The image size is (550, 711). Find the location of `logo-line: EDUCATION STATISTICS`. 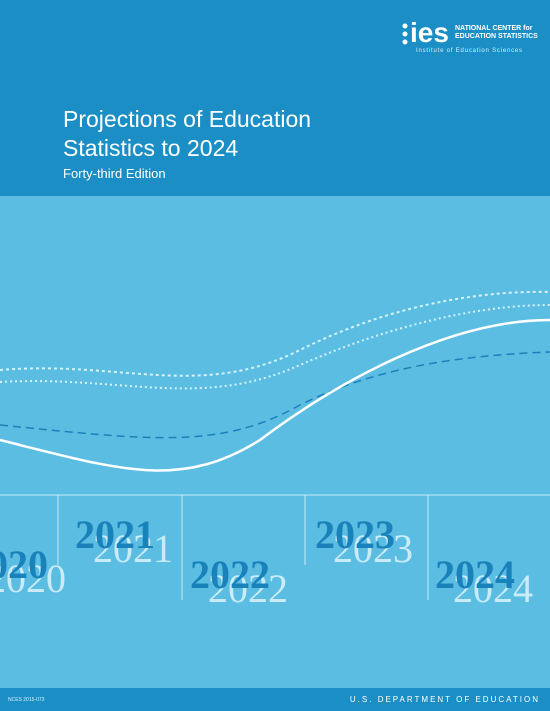

logo-line: EDUCATION STATISTICS is located at coordinates (496, 36).